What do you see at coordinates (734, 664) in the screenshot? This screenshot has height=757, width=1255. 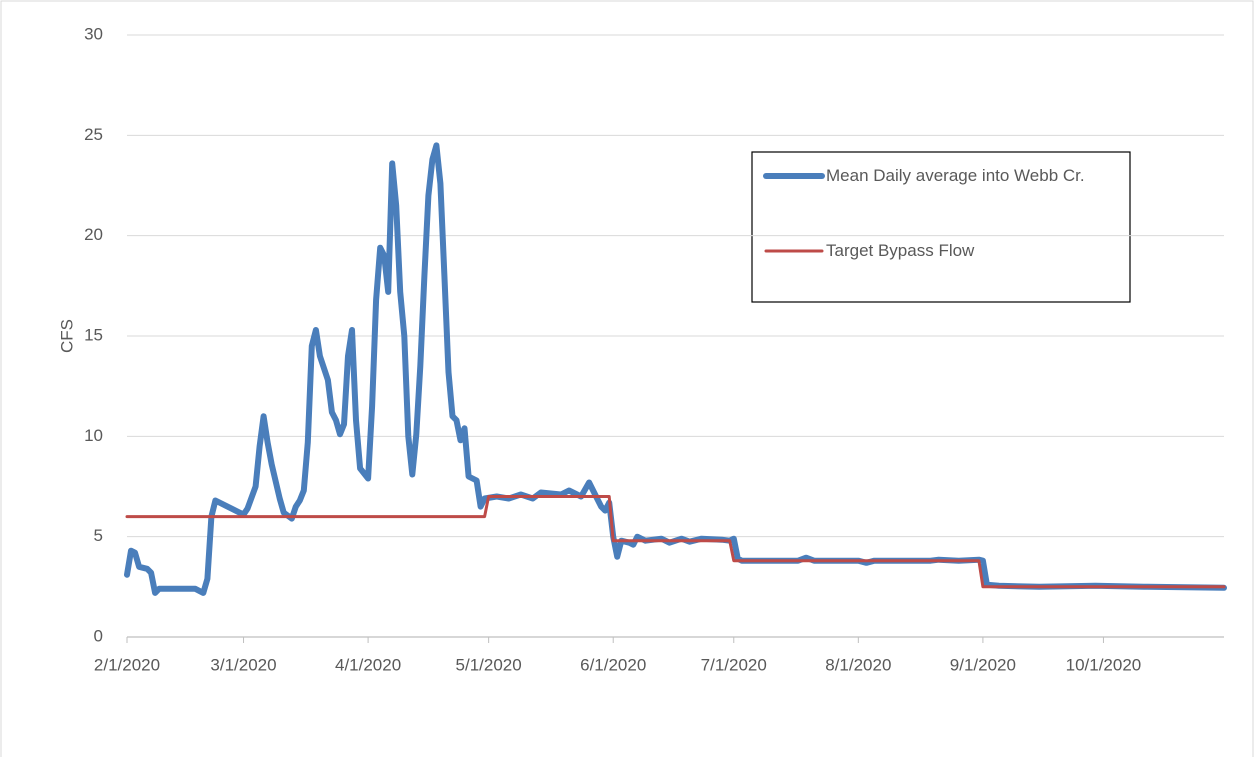 I see `x-tick-label: 7/1/2020` at bounding box center [734, 664].